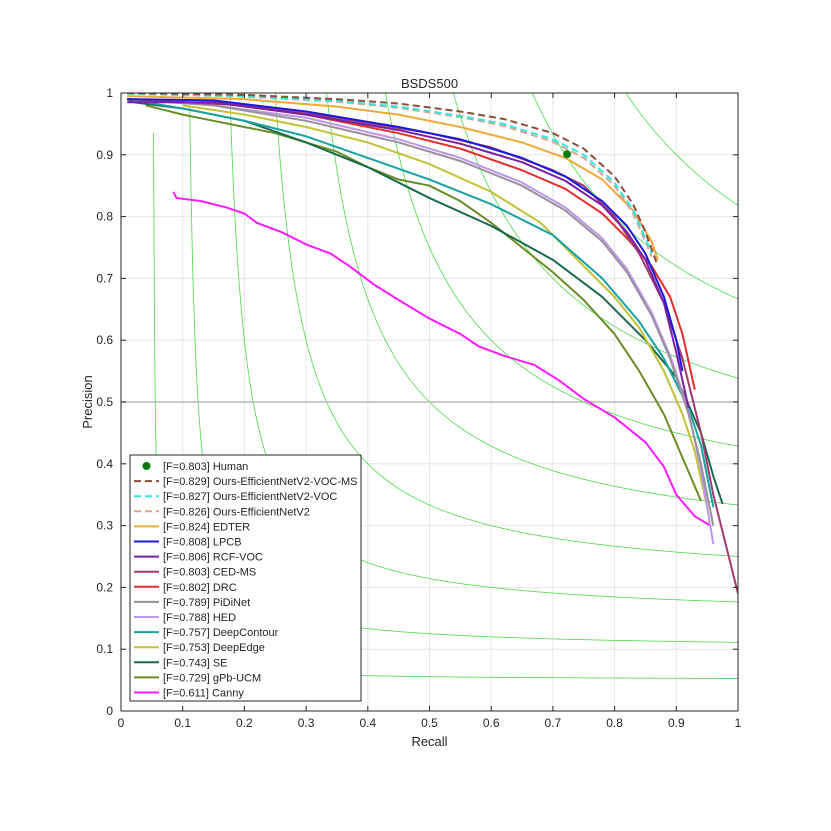 This screenshot has width=831, height=831. What do you see at coordinates (250, 497) in the screenshot?
I see `legend-label: [F=0.827] Ours-EfficientNetV2-VOC` at bounding box center [250, 497].